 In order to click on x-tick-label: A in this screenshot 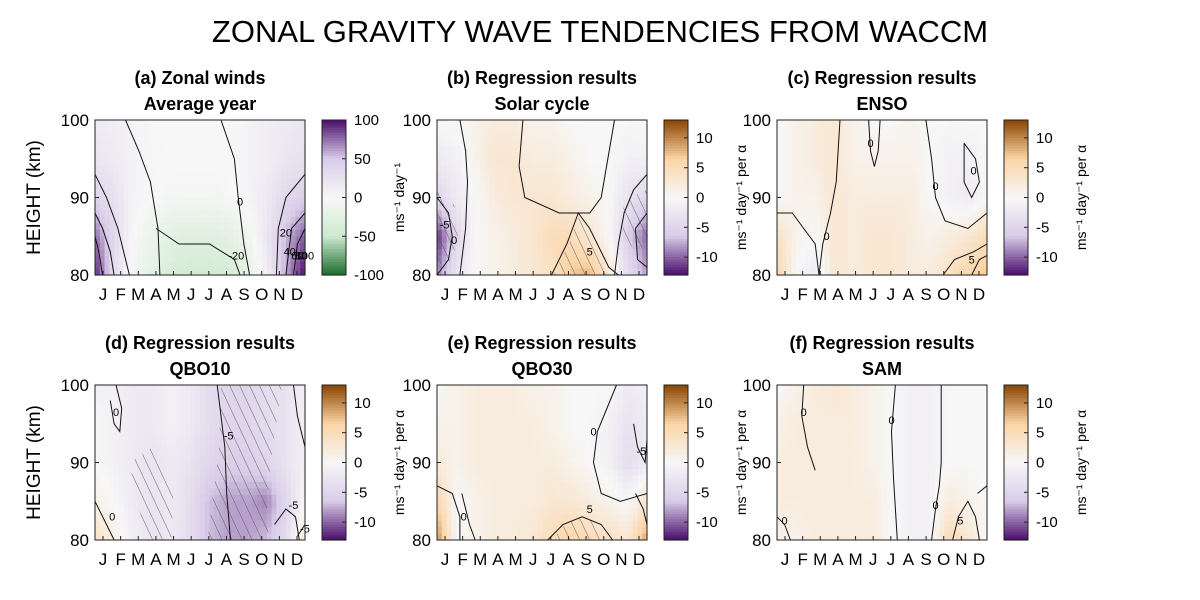, I will do `click(838, 294)`.